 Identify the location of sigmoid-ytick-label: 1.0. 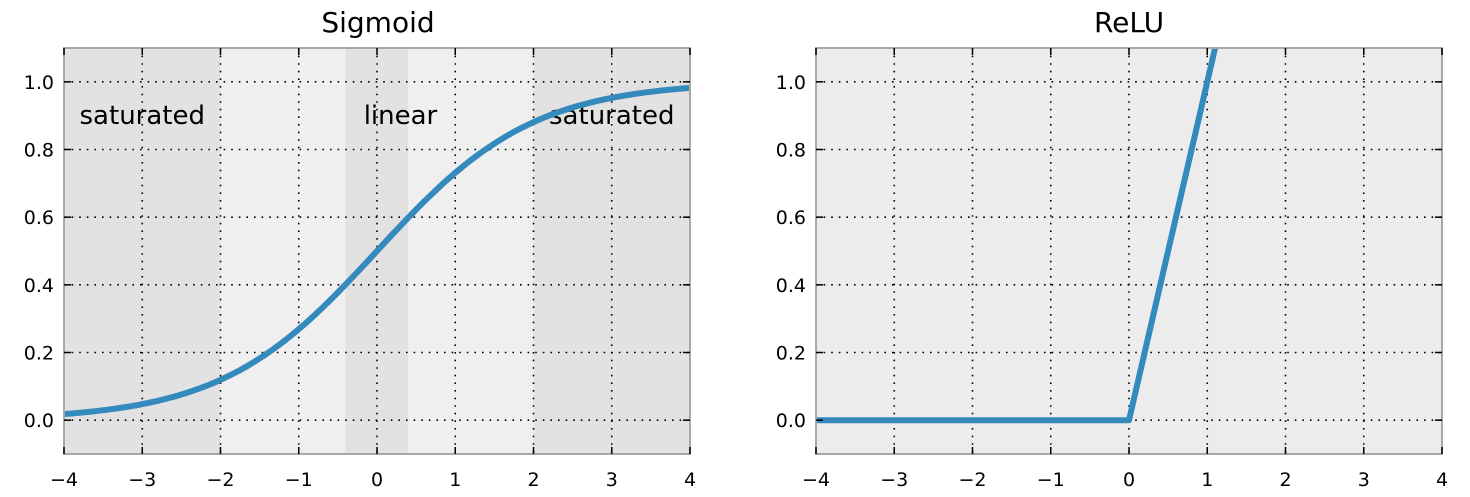
(39, 83).